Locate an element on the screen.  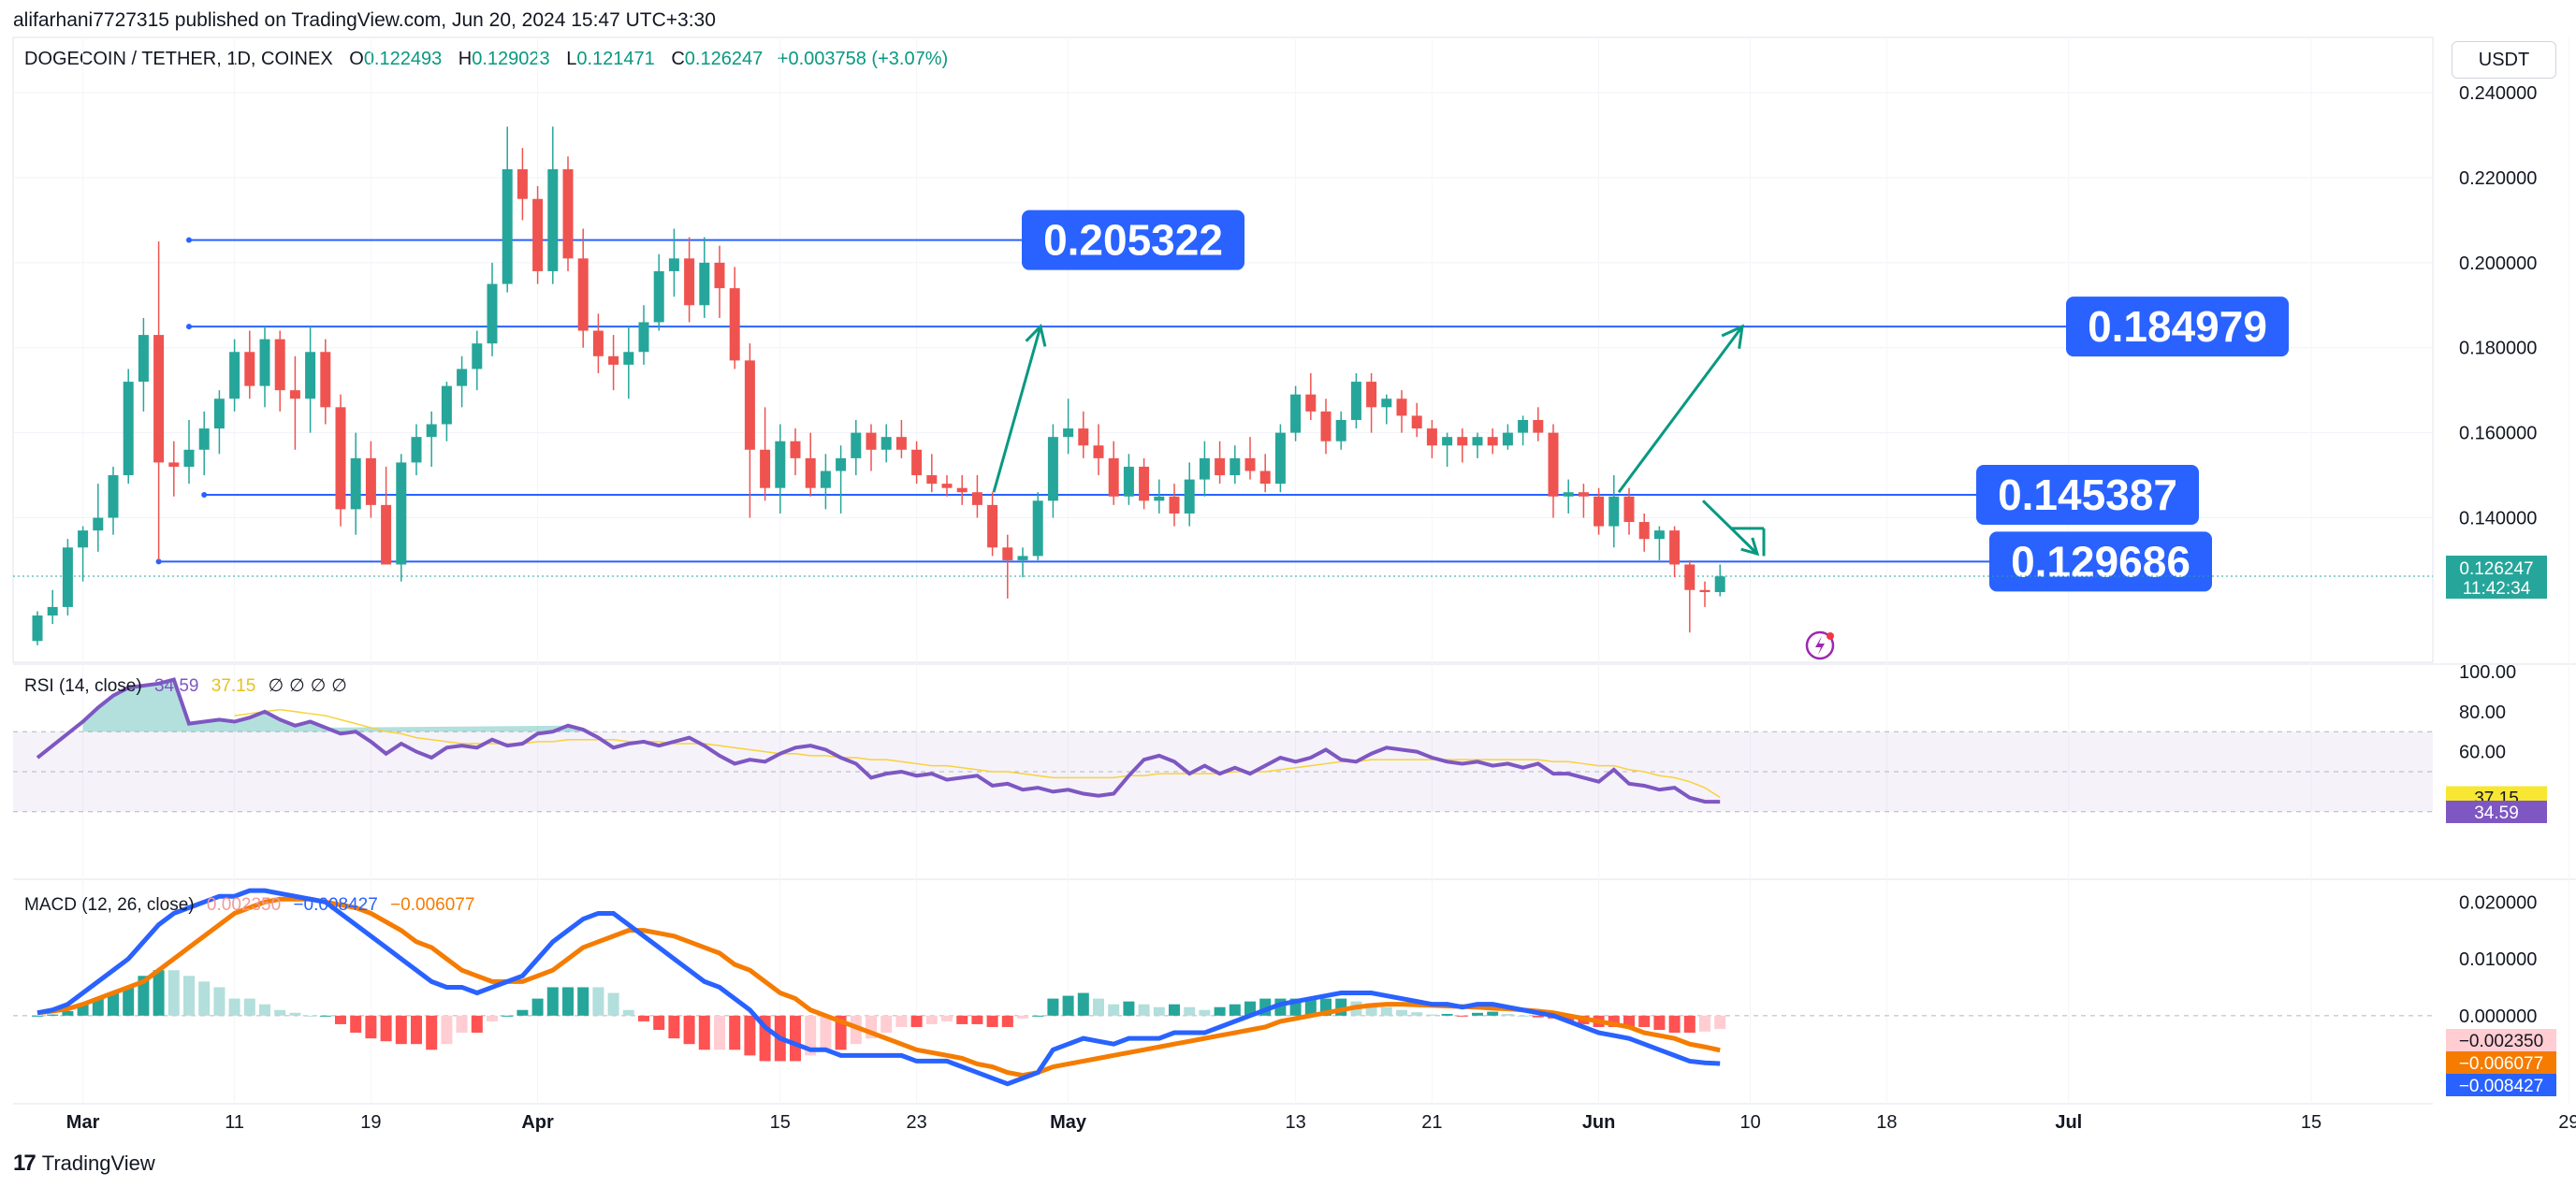
level-label: 0.205322 is located at coordinates (1133, 240).